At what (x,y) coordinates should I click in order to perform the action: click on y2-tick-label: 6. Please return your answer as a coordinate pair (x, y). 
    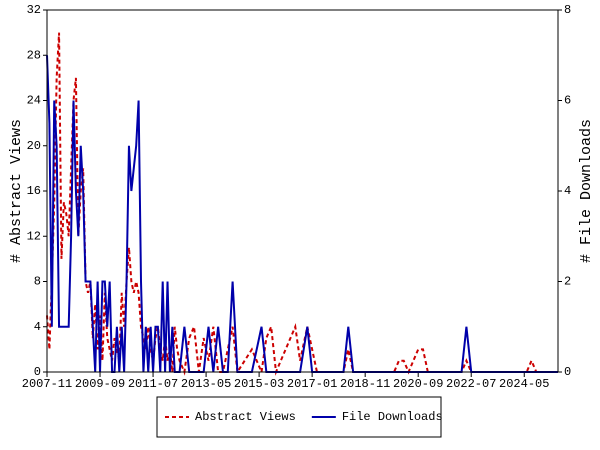
    Looking at the image, I should click on (567, 101).